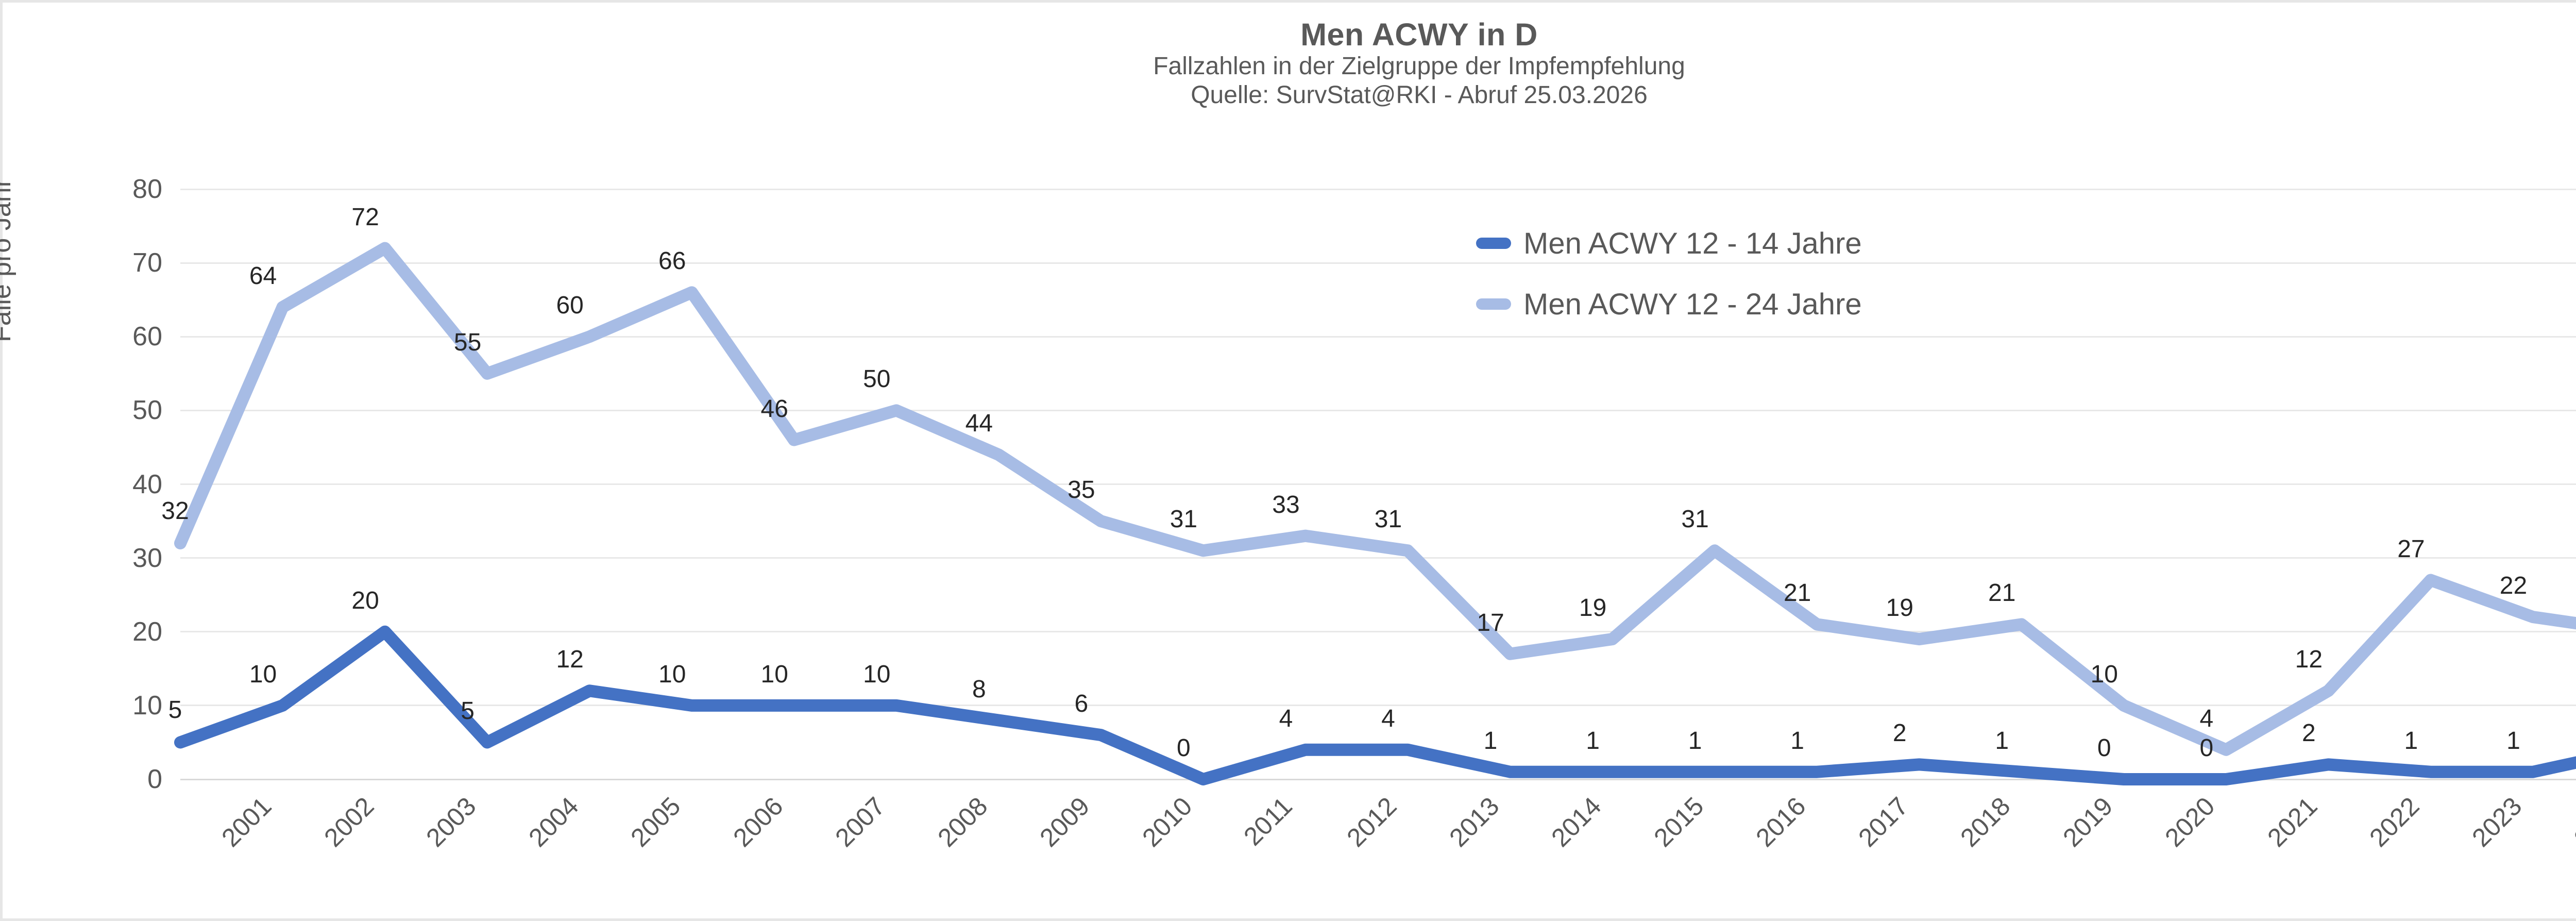 The width and height of the screenshot is (2576, 921). What do you see at coordinates (365, 600) in the screenshot?
I see `data-label-dark-2003: 20` at bounding box center [365, 600].